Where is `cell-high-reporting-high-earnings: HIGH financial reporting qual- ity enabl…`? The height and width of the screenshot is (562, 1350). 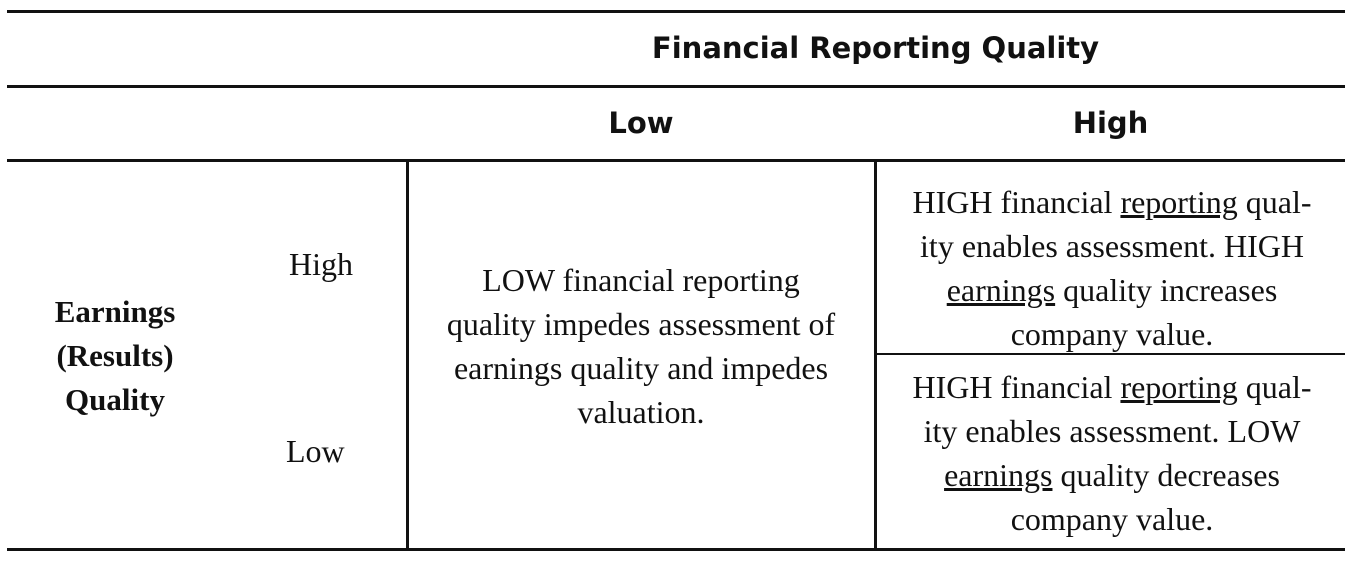
cell-high-reporting-high-earnings: HIGH financial reporting qual- ity enabl… is located at coordinates (1112, 268).